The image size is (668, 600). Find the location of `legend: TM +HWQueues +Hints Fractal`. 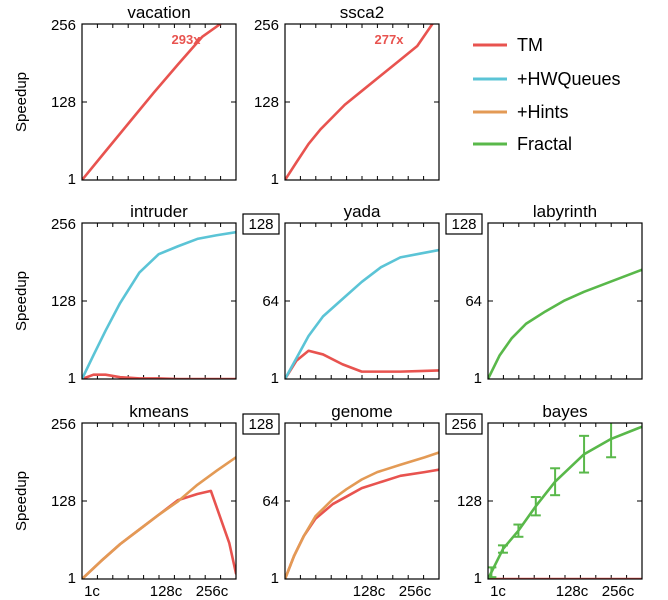

legend: TM +HWQueues +Hints Fractal is located at coordinates (547, 94).